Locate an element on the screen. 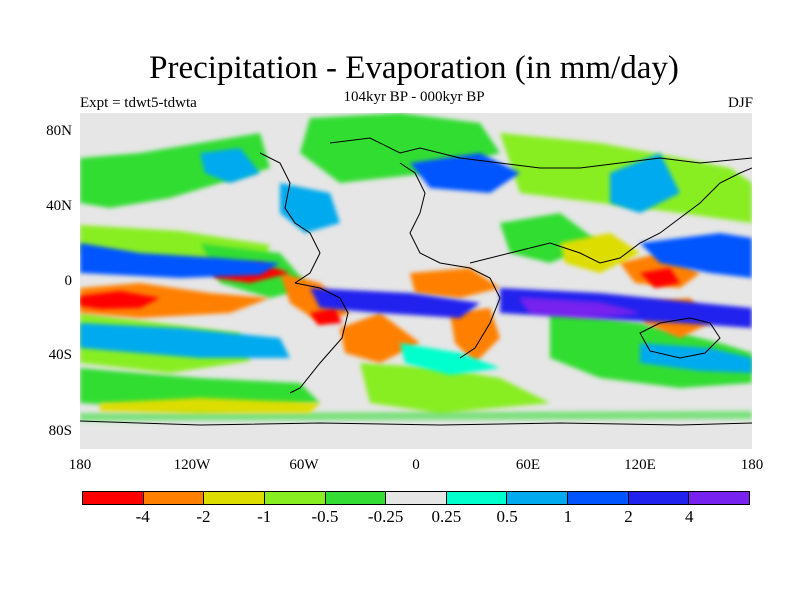  lat-tick-80n: 80N is located at coordinates (59, 131).